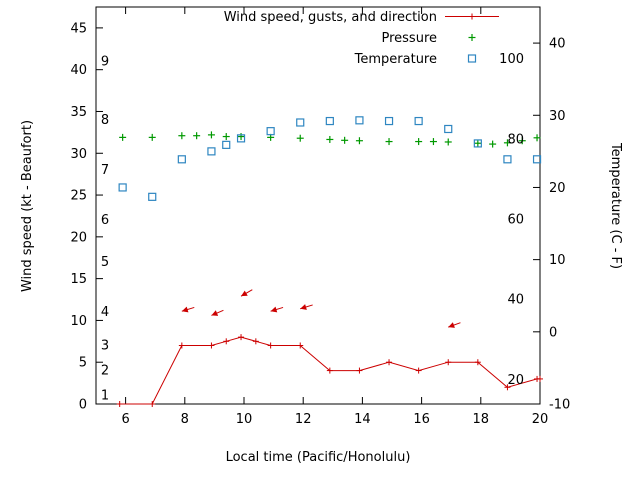 The image size is (640, 480). What do you see at coordinates (472, 58) in the screenshot?
I see `legend-sample-temperature-marker` at bounding box center [472, 58].